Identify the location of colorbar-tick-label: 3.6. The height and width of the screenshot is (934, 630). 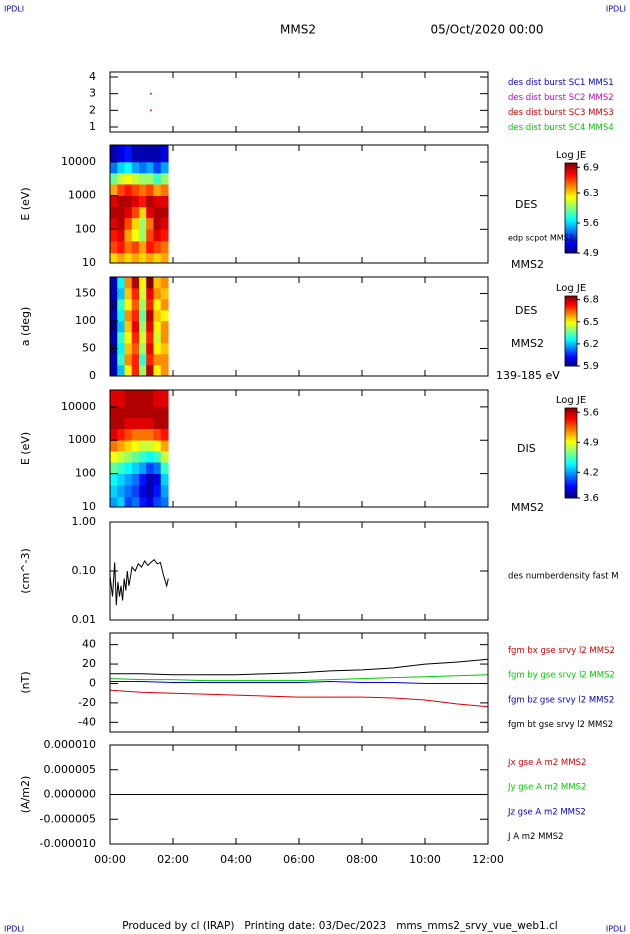
(591, 498).